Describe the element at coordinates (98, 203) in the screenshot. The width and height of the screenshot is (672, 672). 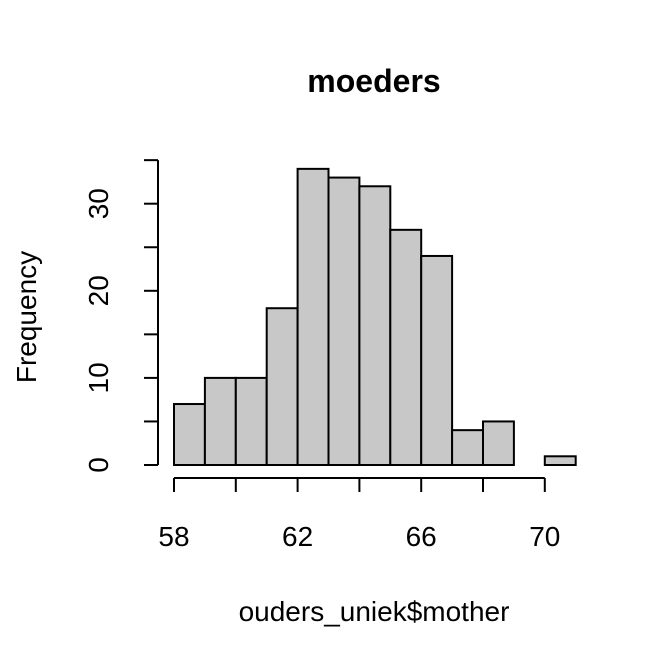
I see `y-tick-label: 30` at that location.